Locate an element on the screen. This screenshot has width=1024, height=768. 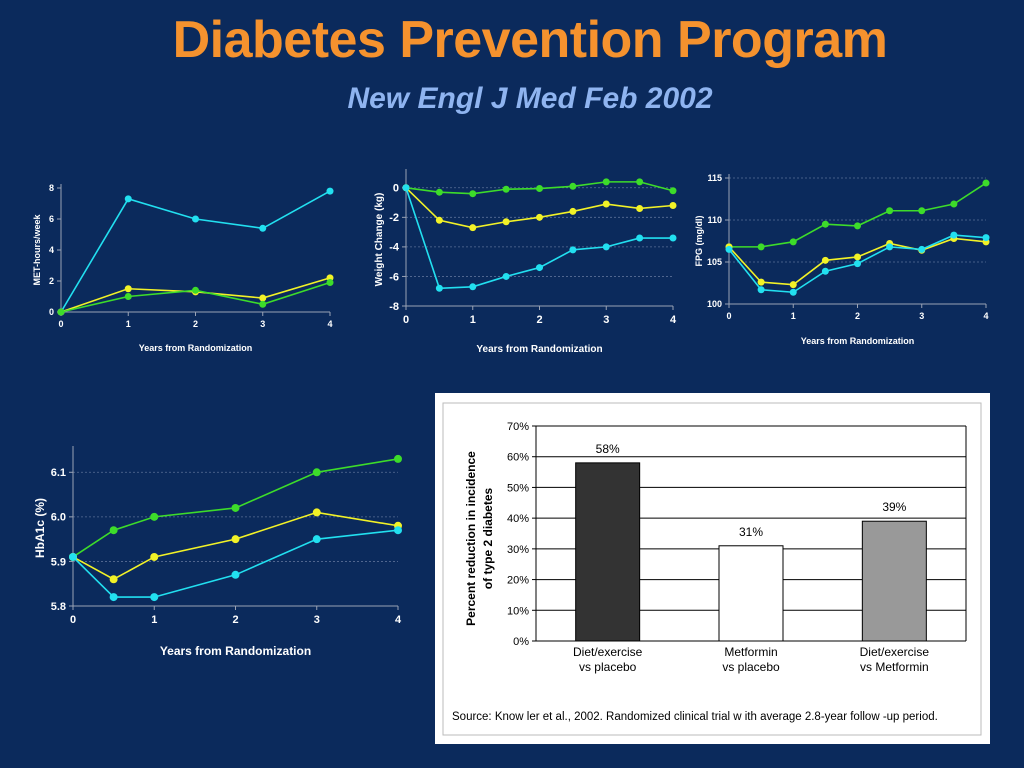
y-tick-label: 20% is located at coordinates (518, 581).